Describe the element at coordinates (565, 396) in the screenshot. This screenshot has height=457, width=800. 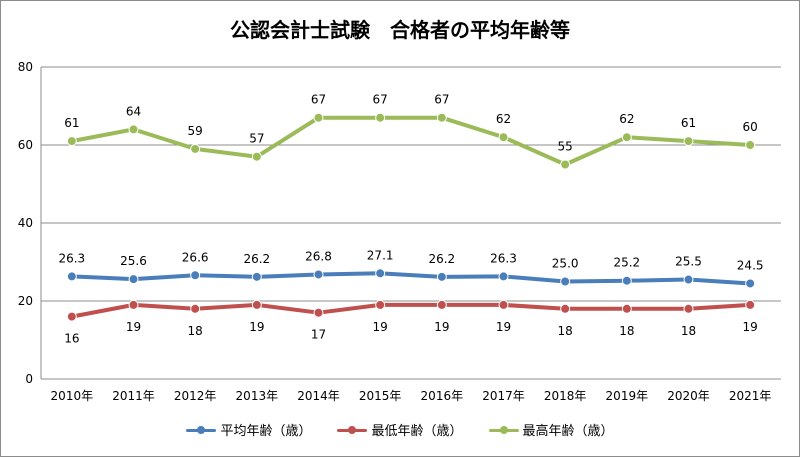
I see `x-tick-label: 2018年` at that location.